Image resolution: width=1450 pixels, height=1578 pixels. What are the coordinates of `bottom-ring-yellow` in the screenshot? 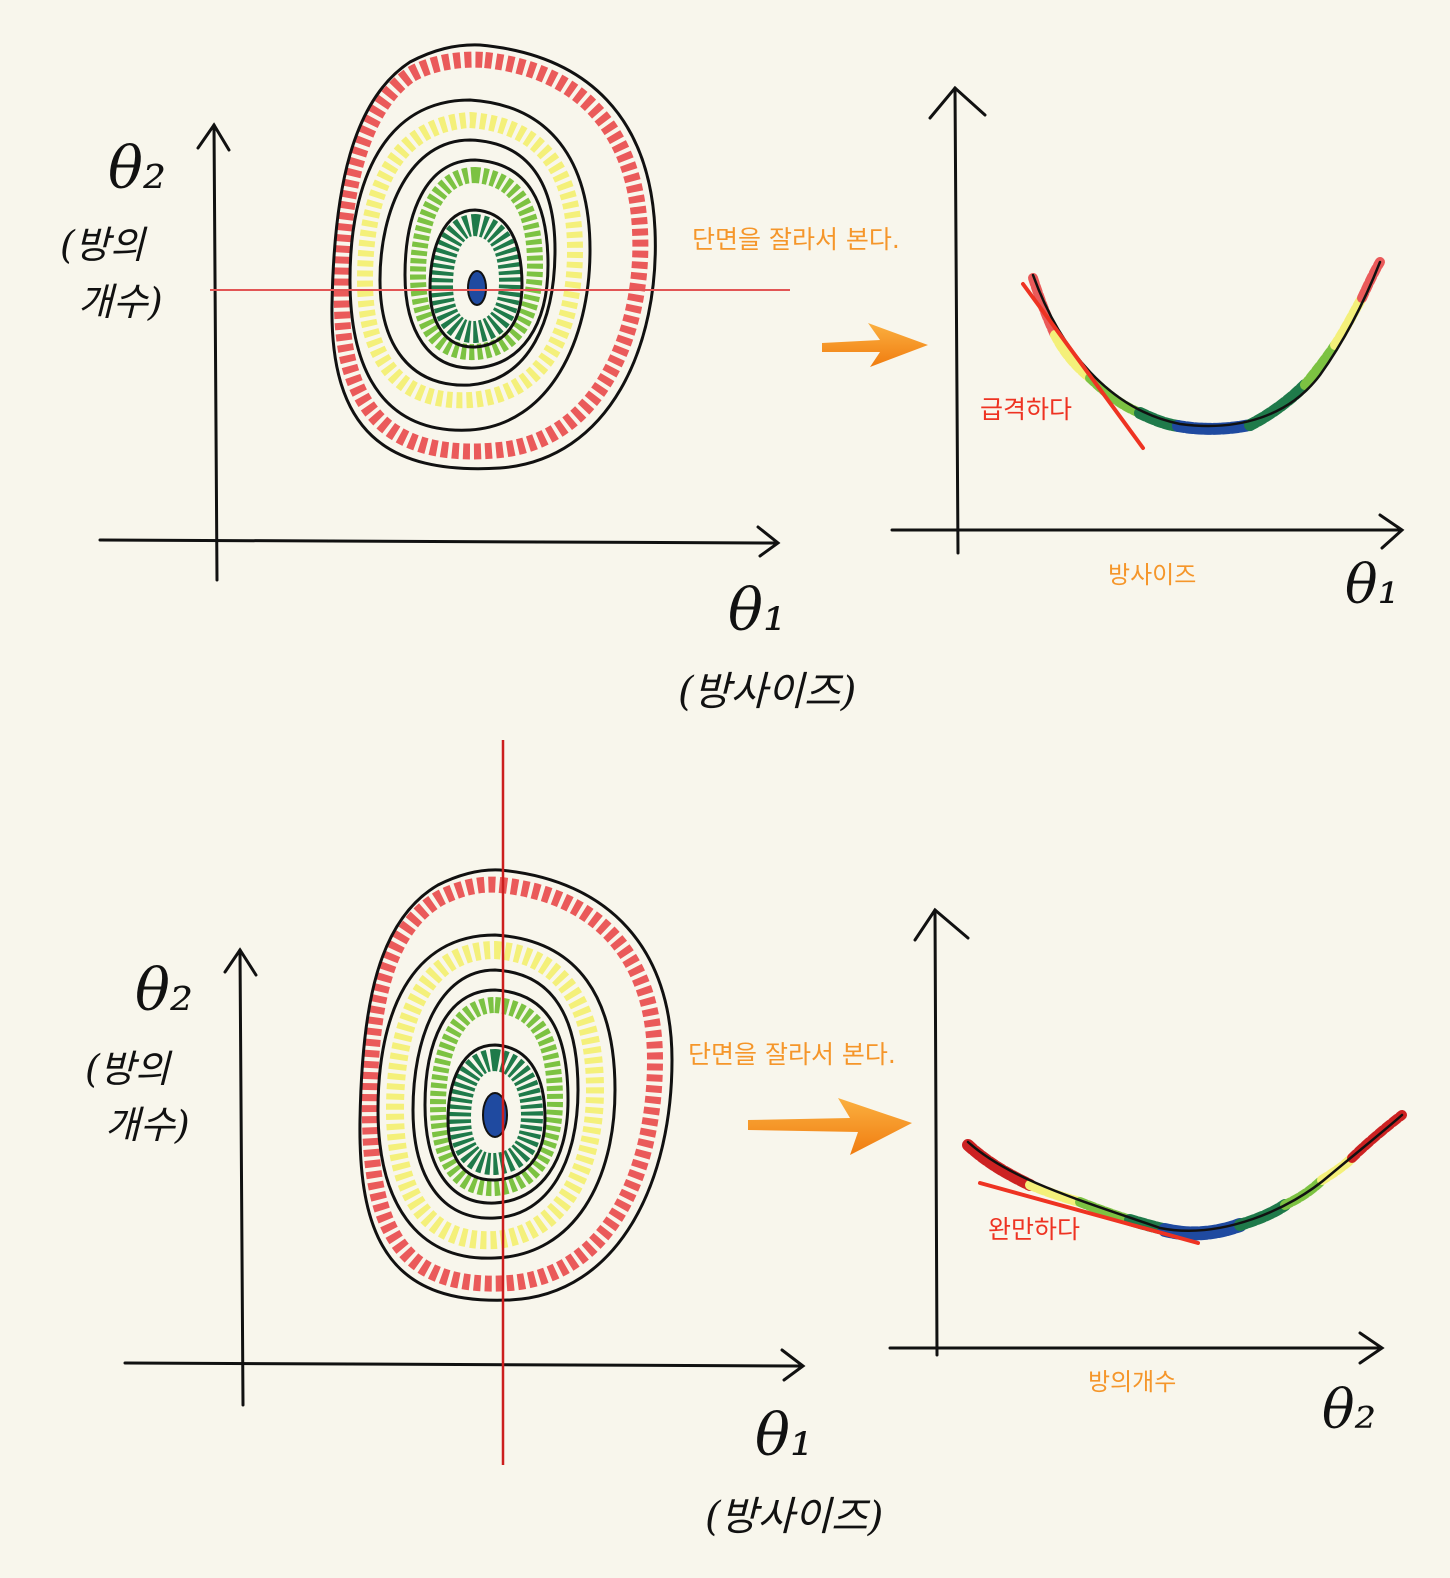 It's located at (495, 1095).